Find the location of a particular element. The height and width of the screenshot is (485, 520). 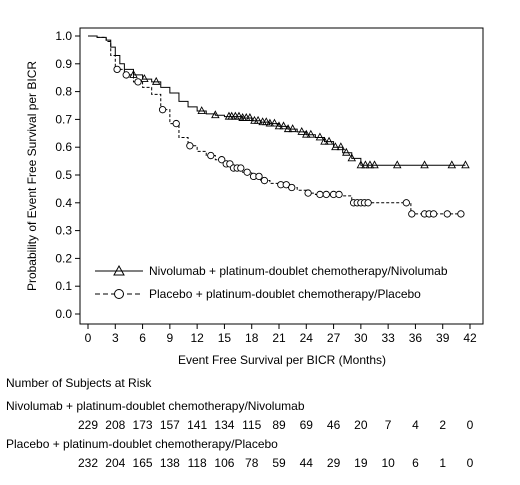

risk-count: 7 is located at coordinates (388, 425).